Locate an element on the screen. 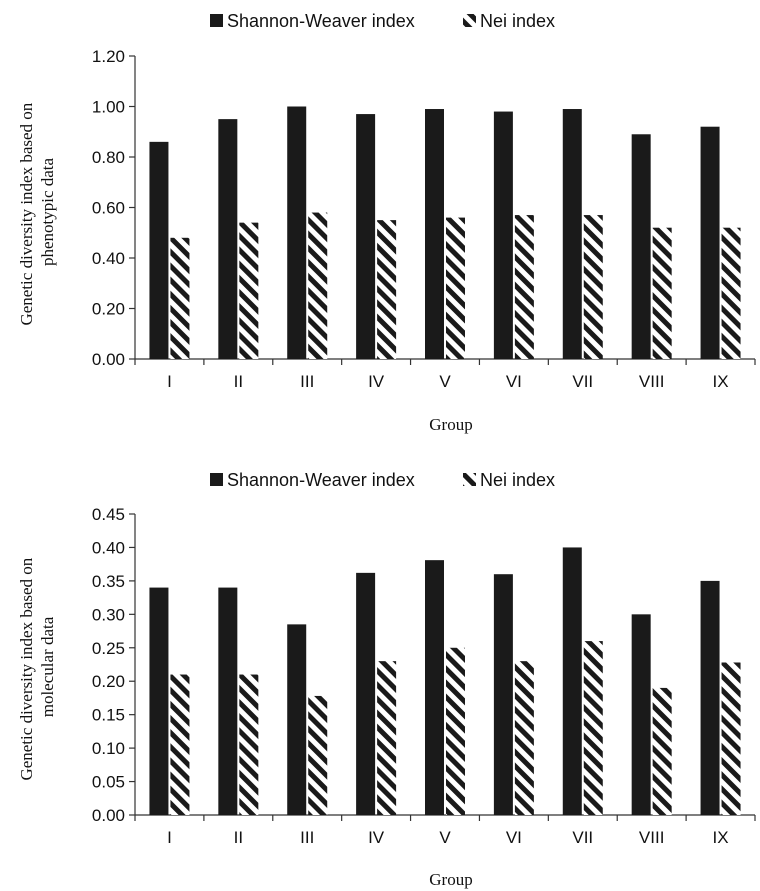  y-tick-label: 0.45 is located at coordinates (108, 514).